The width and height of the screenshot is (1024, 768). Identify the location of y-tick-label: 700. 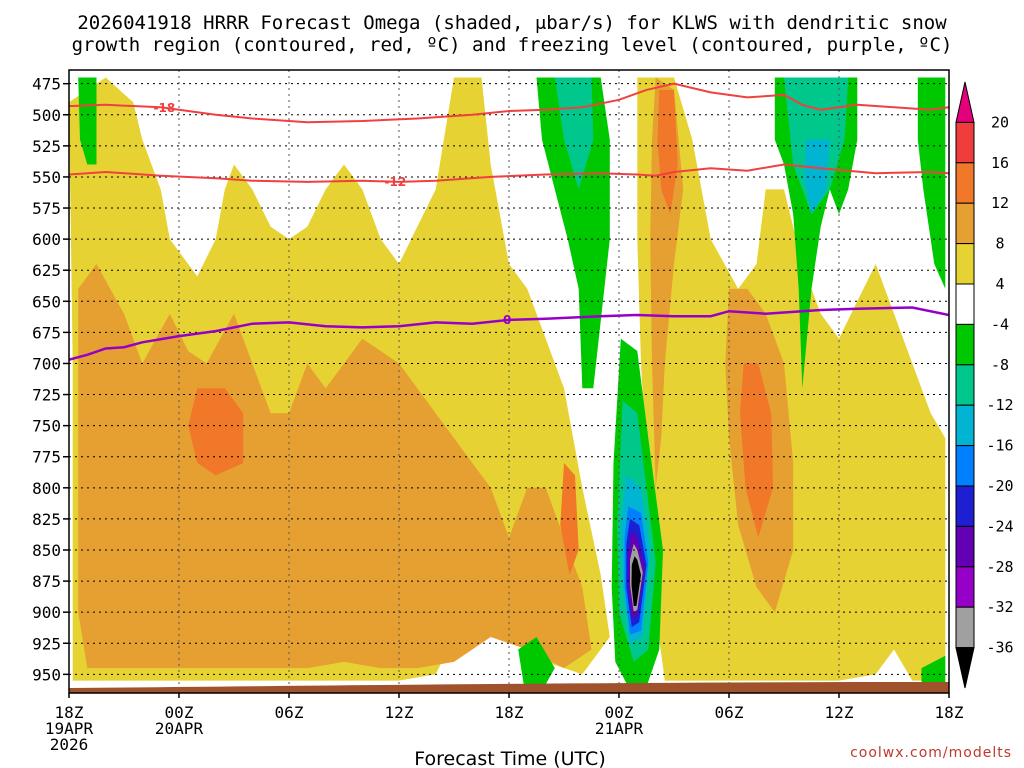
(46, 363).